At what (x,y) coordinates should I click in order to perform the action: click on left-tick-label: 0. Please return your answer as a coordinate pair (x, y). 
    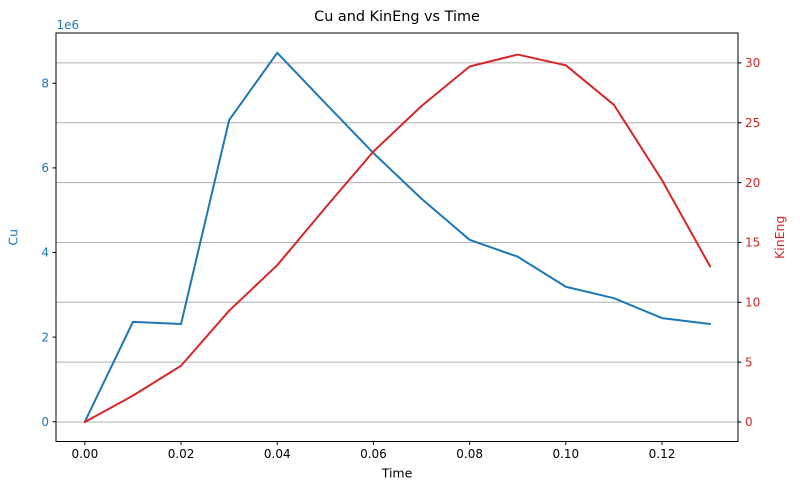
    Looking at the image, I should click on (45, 422).